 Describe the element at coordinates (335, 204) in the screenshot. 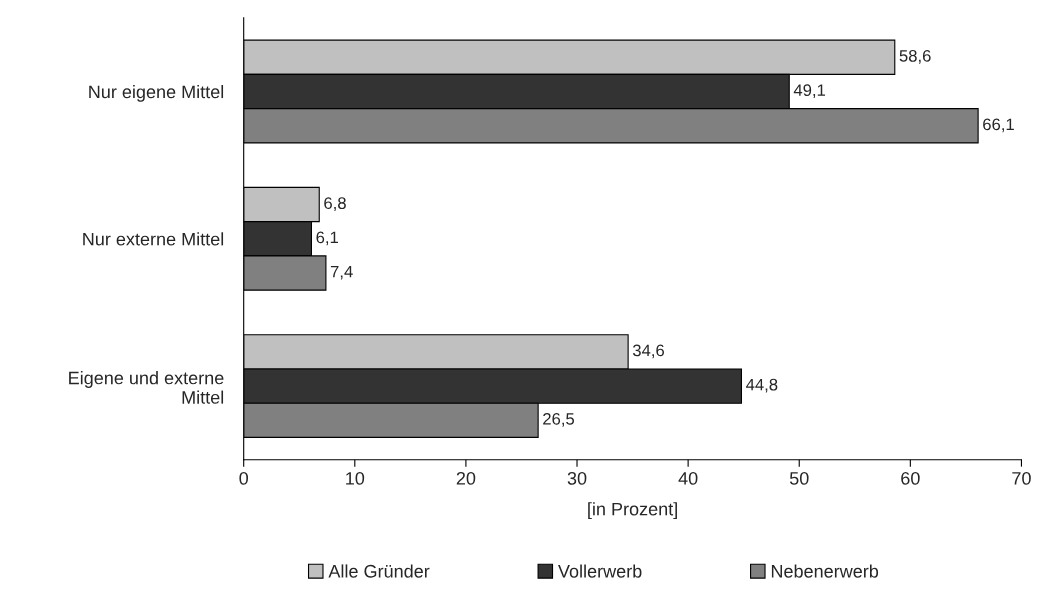

I see `data-label: 6,8` at that location.